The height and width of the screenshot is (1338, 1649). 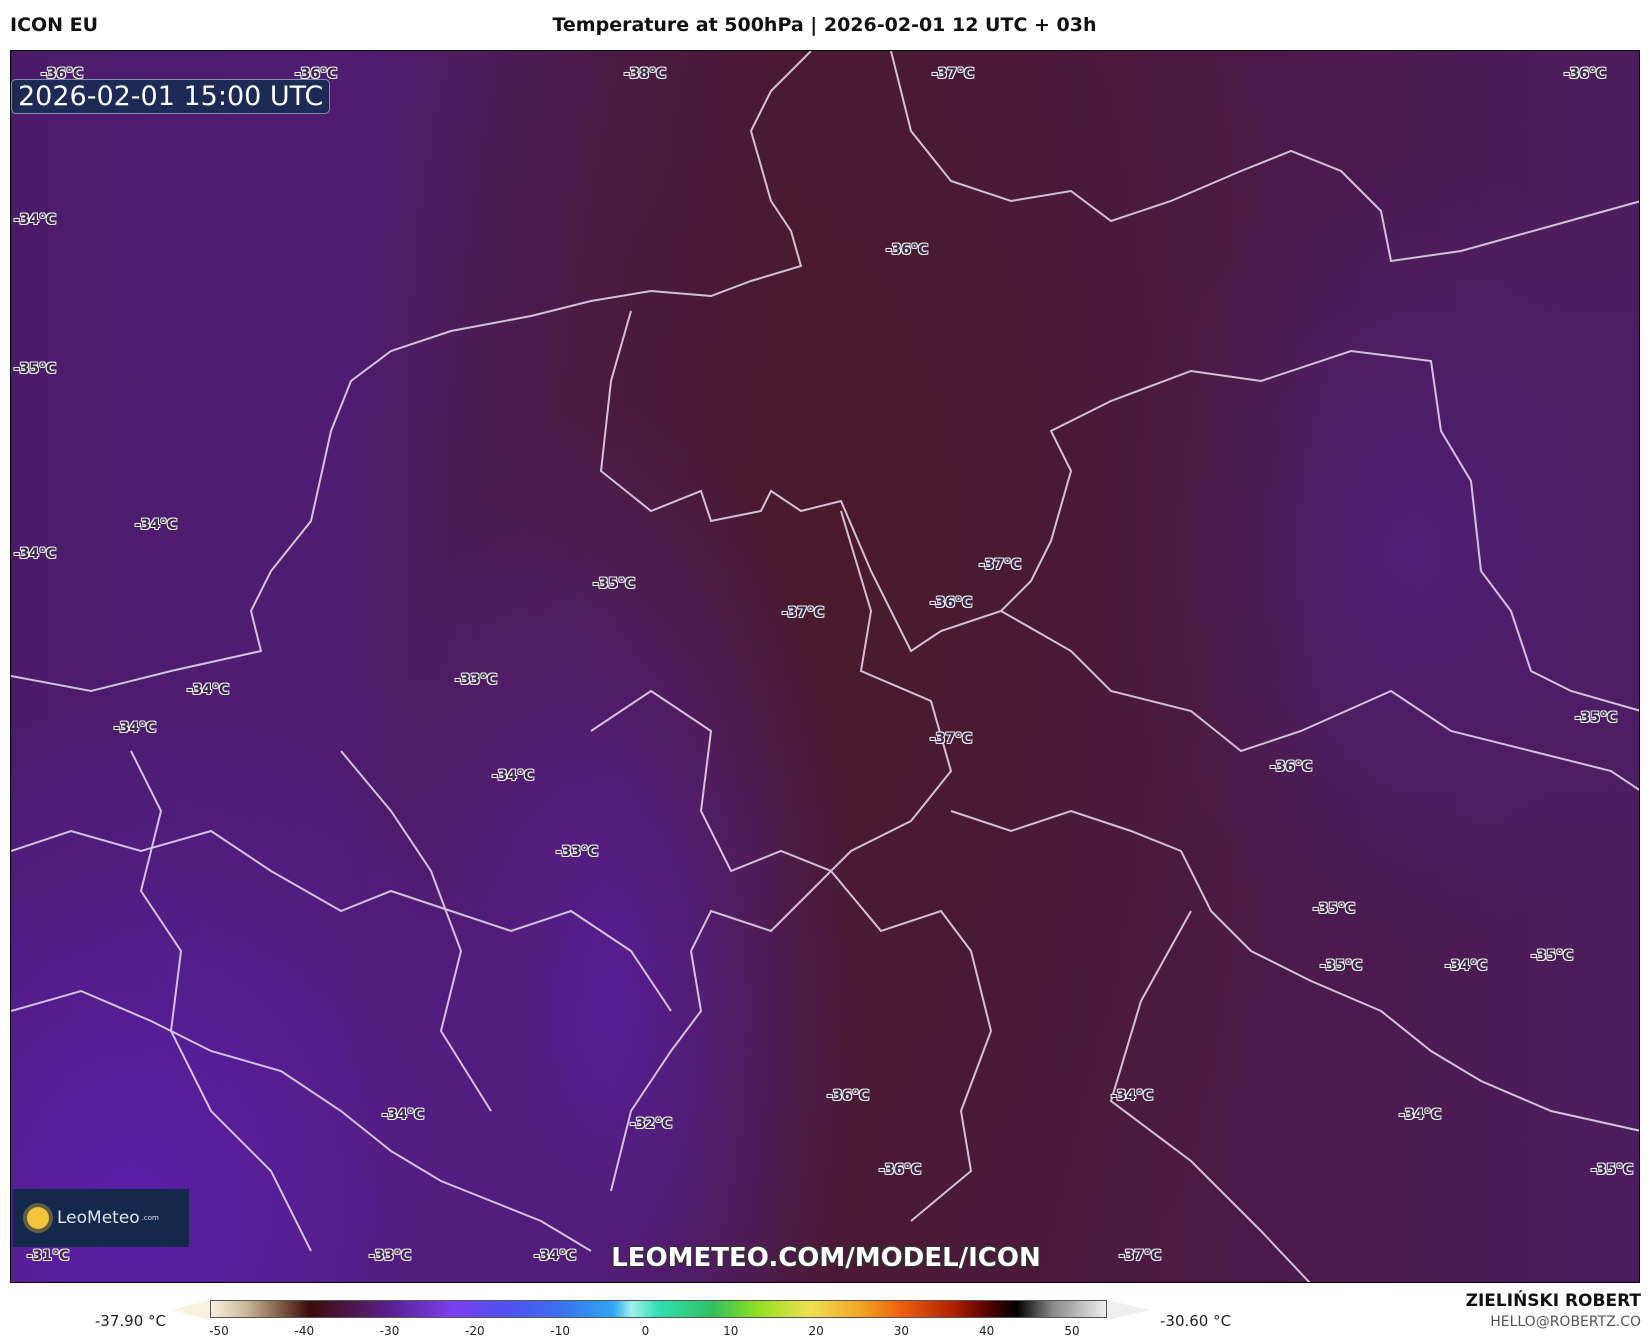 I want to click on colorbar-tick-label: -10, so click(x=560, y=1331).